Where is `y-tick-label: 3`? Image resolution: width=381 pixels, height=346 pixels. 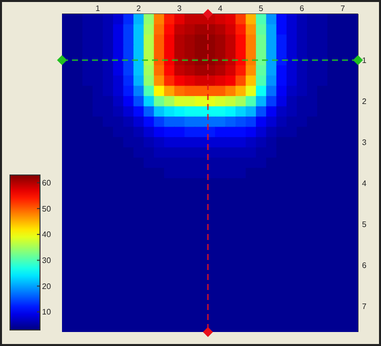
y-tick-label: 3 is located at coordinates (364, 143).